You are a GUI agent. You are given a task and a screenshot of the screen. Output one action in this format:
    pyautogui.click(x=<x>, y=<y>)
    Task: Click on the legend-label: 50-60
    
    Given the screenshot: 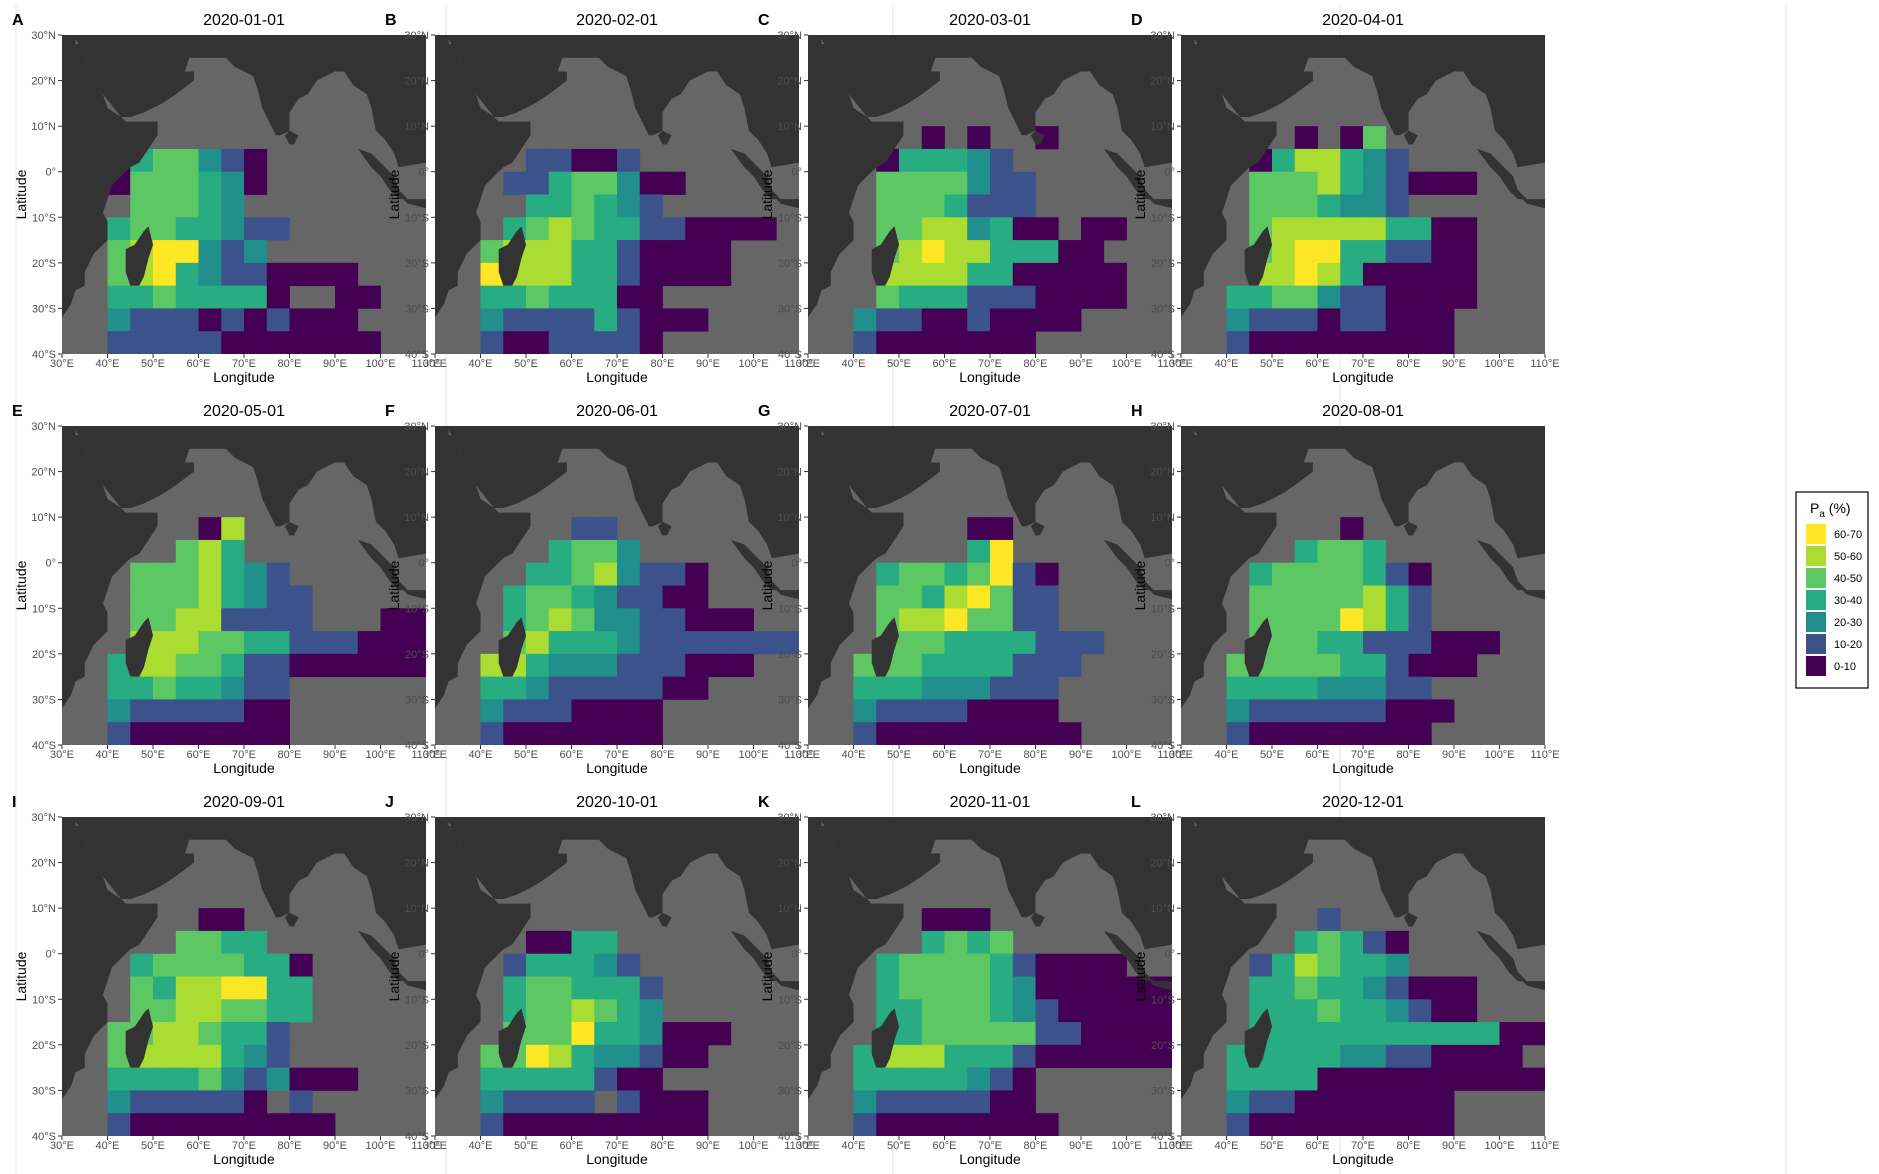 What is the action you would take?
    pyautogui.click(x=1848, y=557)
    